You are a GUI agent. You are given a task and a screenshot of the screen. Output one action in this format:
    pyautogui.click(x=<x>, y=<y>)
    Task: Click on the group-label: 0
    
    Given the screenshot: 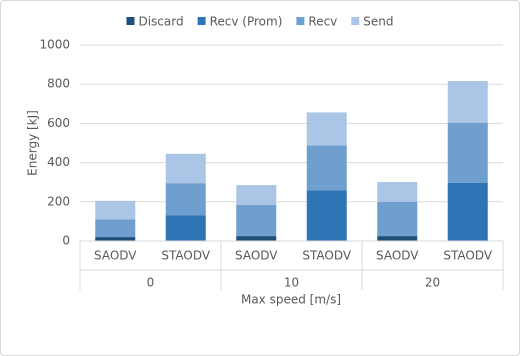 What is the action you would take?
    pyautogui.click(x=151, y=283)
    